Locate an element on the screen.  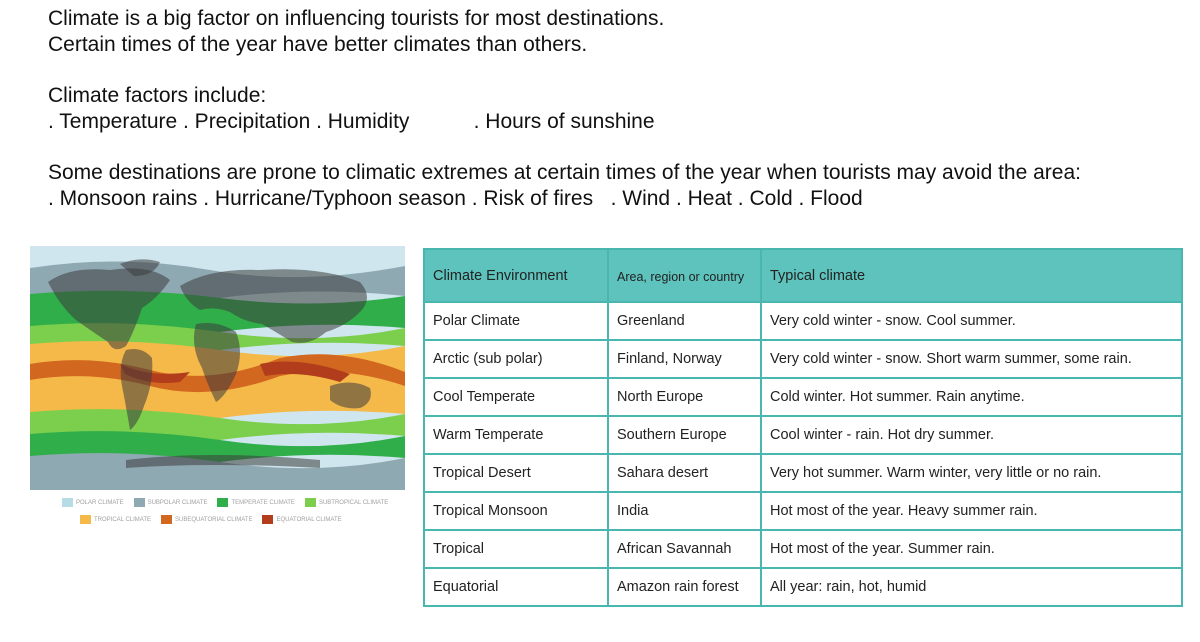
cell-environment: Tropical is located at coordinates (516, 549).